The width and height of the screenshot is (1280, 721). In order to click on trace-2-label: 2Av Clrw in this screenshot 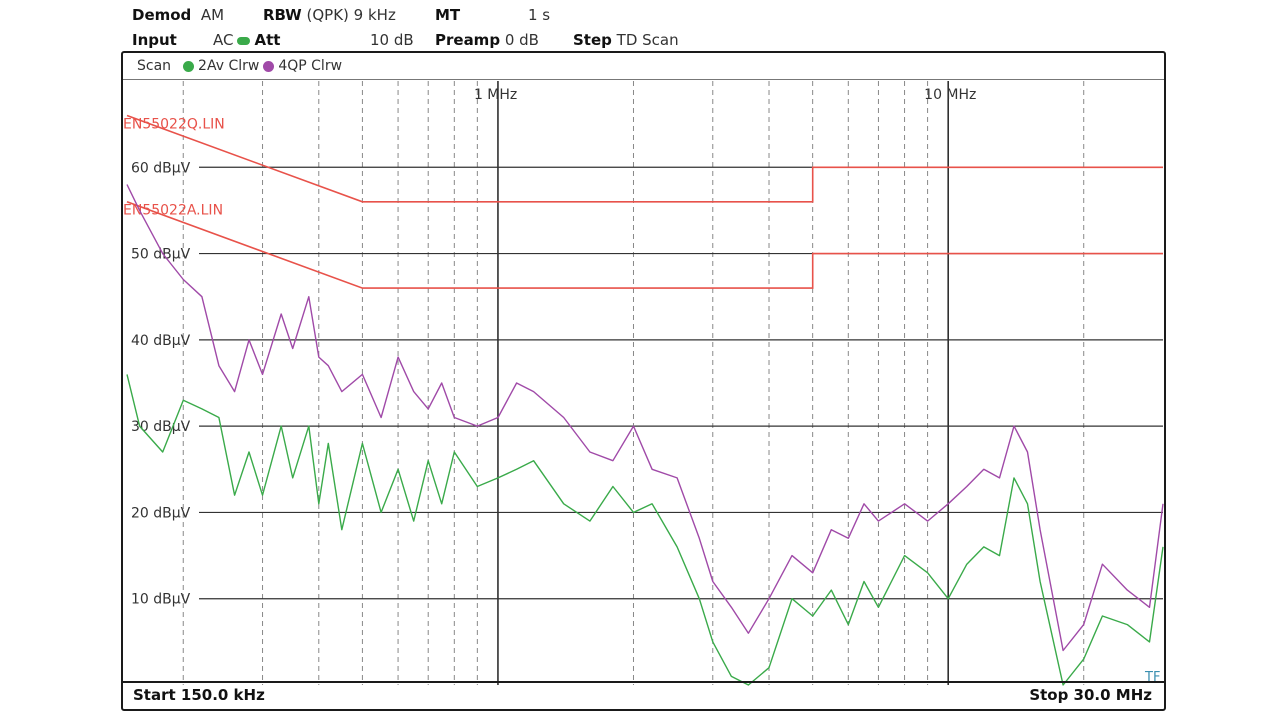, I will do `click(229, 66)`.